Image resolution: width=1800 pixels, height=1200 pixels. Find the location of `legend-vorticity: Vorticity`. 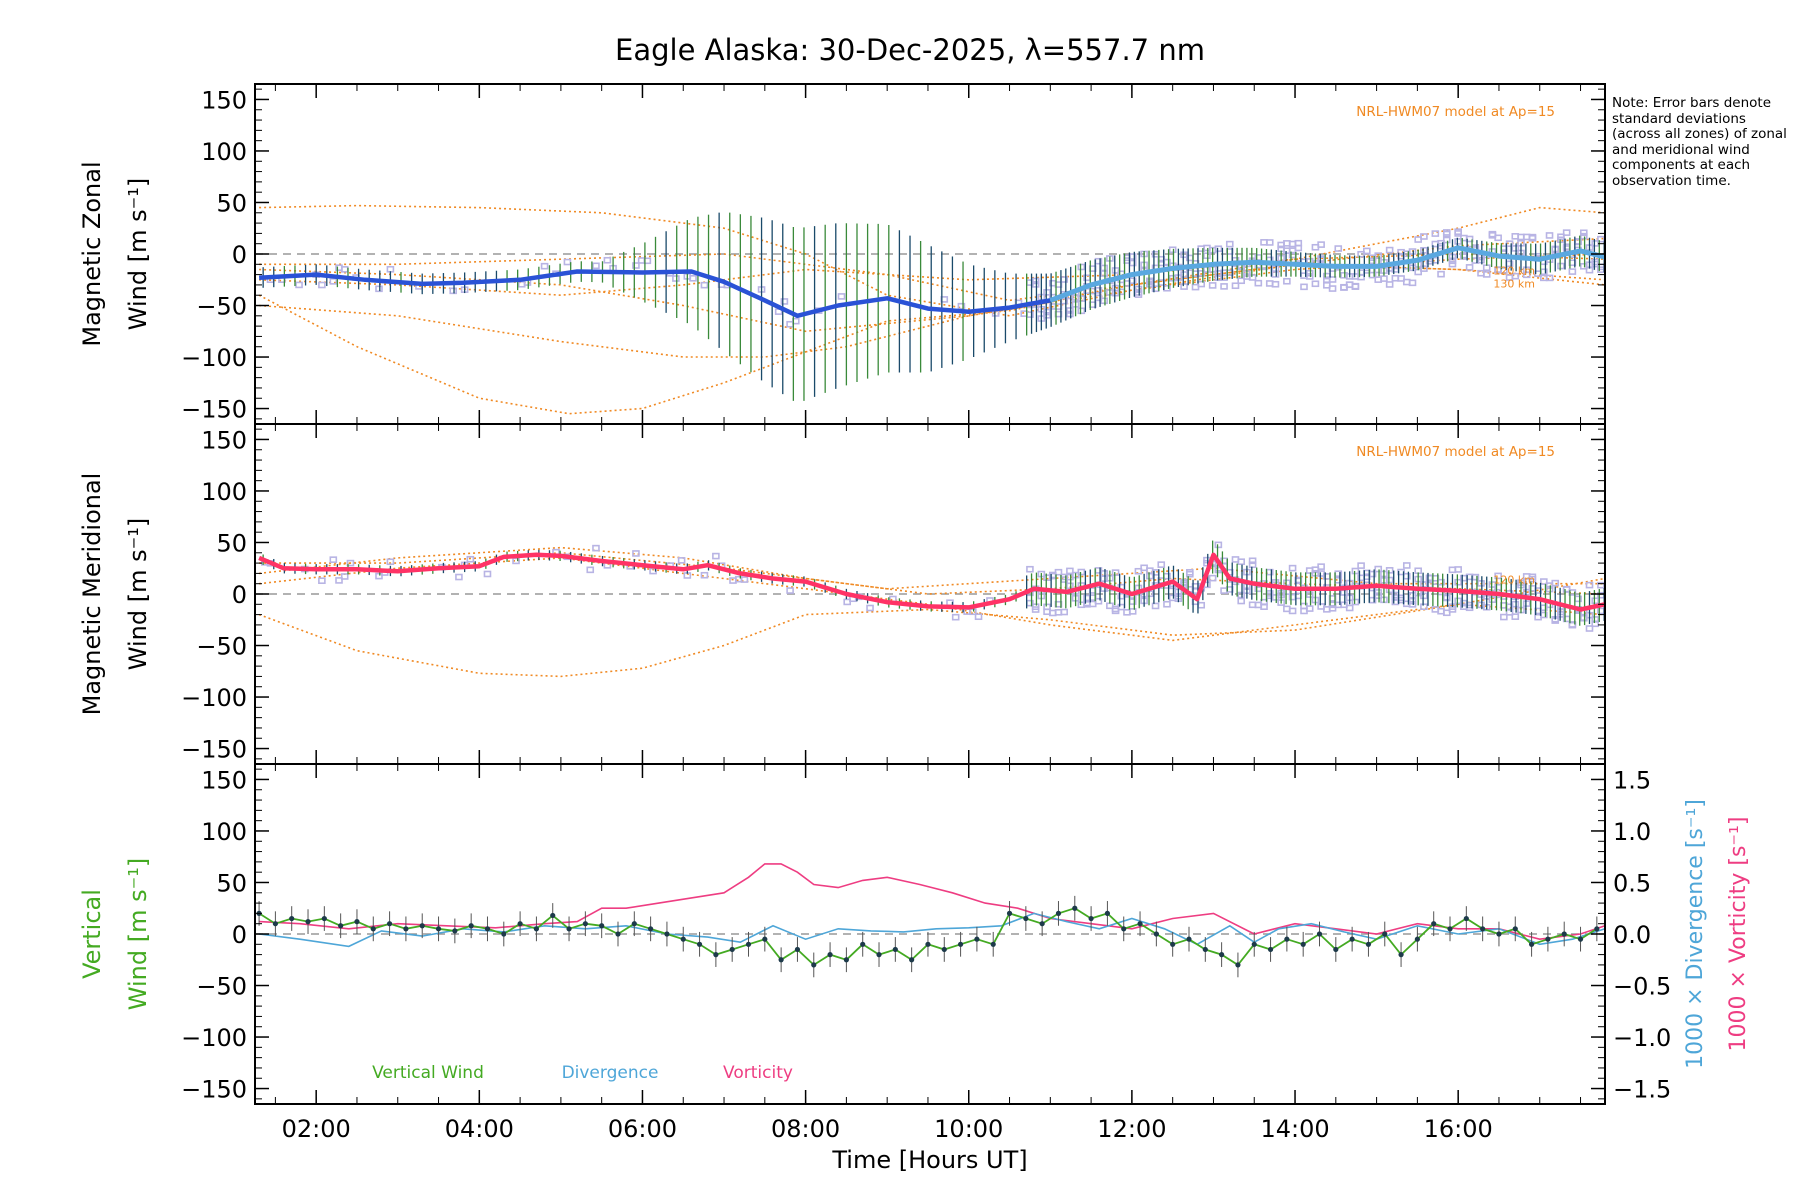

legend-vorticity: Vorticity is located at coordinates (758, 1073).